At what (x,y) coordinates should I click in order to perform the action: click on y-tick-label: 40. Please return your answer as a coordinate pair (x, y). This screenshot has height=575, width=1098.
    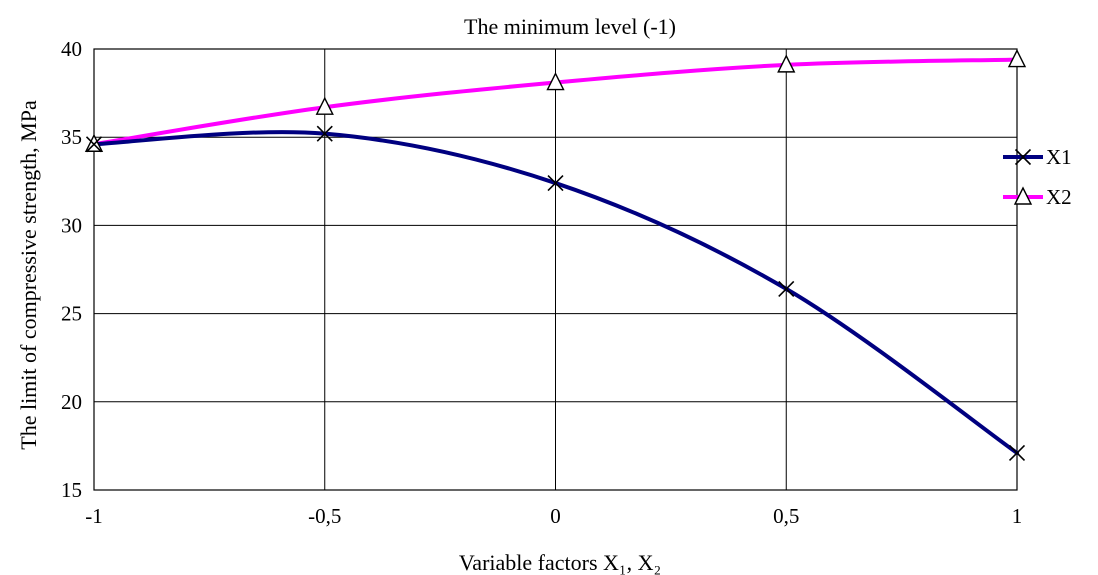
    Looking at the image, I should click on (71, 49).